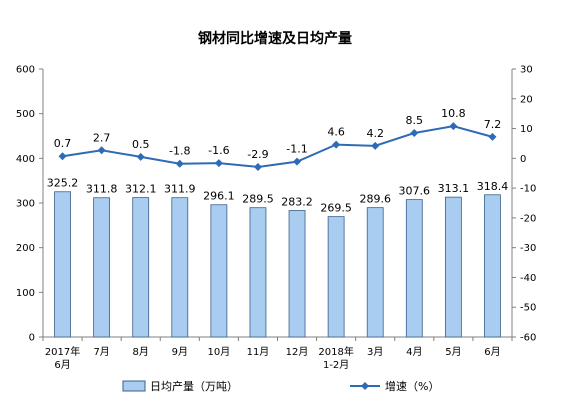  Describe the element at coordinates (25, 114) in the screenshot. I see `y-left-tick-label: 500` at that location.